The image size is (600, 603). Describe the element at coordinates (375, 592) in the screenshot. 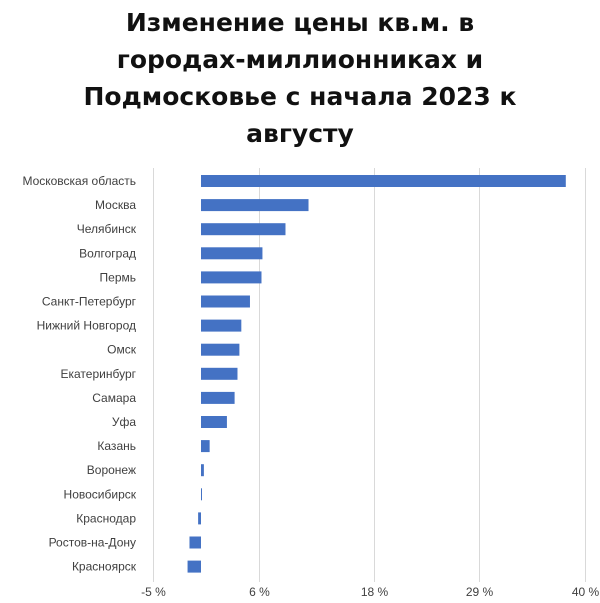

I see `x-tick-label: 18 %` at that location.